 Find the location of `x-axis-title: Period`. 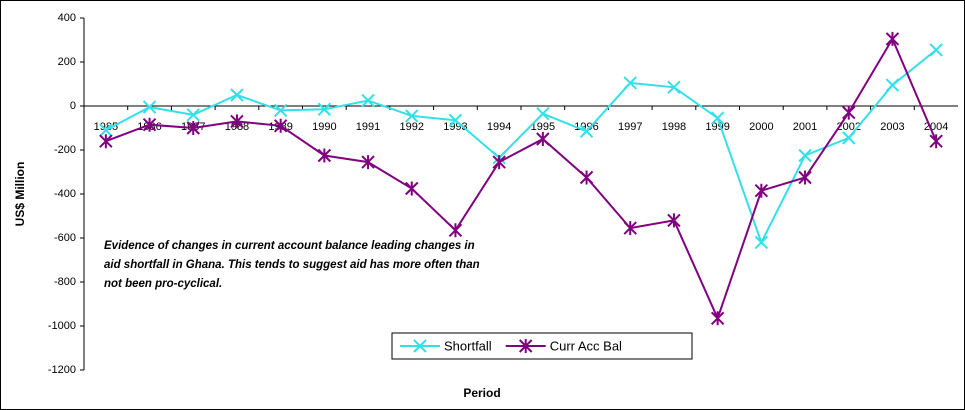

x-axis-title: Period is located at coordinates (481, 393).